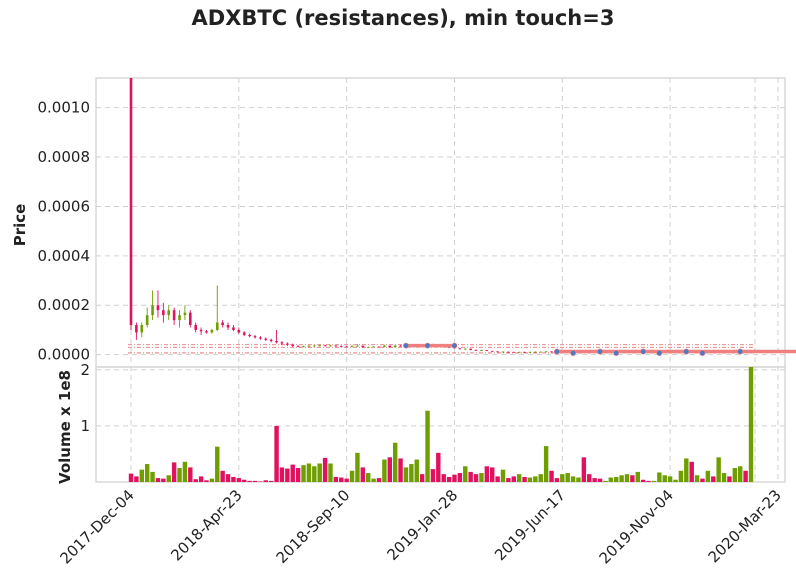  What do you see at coordinates (422, 525) in the screenshot?
I see `x-tick-label: 2019-Jan-28` at bounding box center [422, 525].